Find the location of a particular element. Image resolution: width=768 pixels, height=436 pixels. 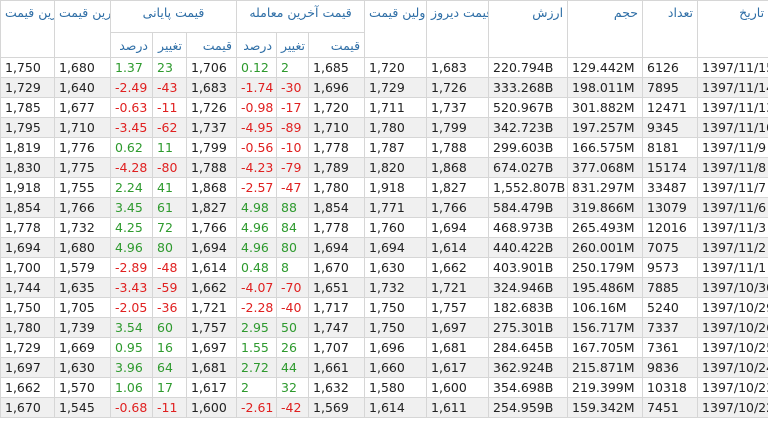

cell-last-change: -70 is located at coordinates (293, 287).